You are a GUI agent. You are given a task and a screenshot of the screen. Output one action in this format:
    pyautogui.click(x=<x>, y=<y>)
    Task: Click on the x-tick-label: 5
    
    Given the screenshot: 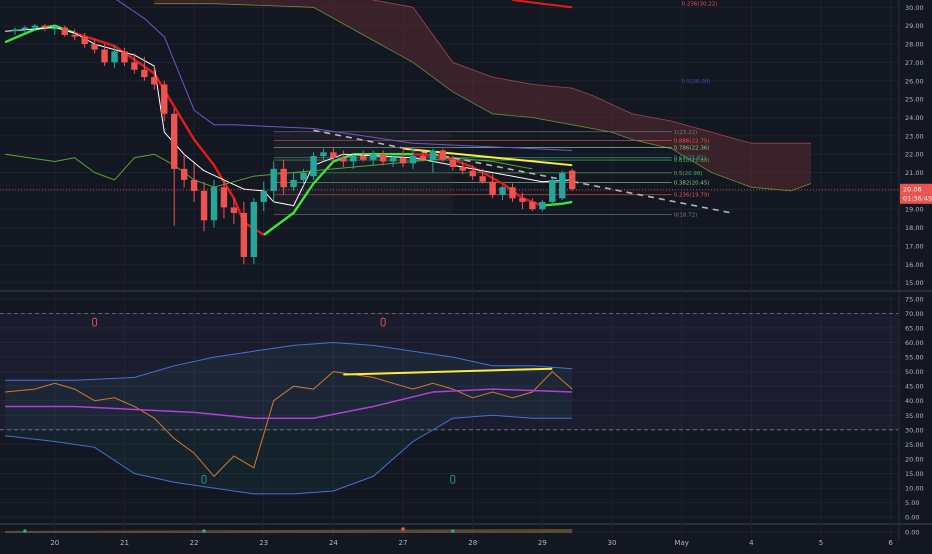 What is the action you would take?
    pyautogui.click(x=821, y=543)
    